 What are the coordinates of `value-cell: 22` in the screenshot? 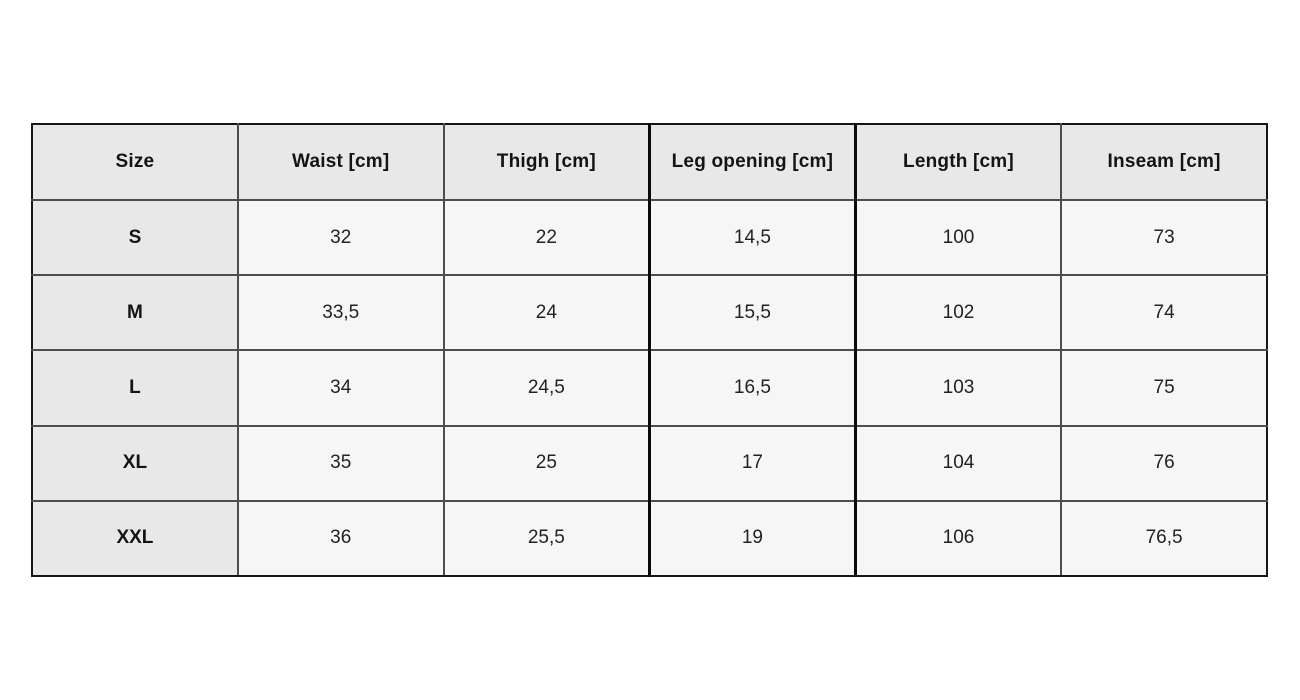 It's located at (546, 237).